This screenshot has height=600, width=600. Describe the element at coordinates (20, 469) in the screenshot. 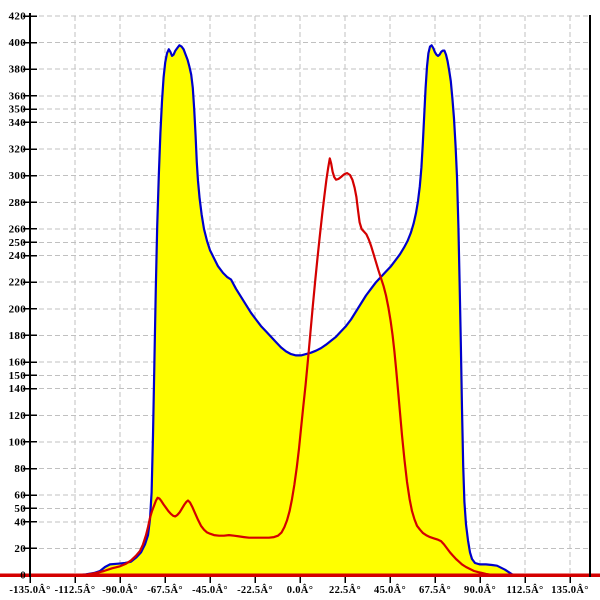

I see `y-tick-label: 80` at that location.